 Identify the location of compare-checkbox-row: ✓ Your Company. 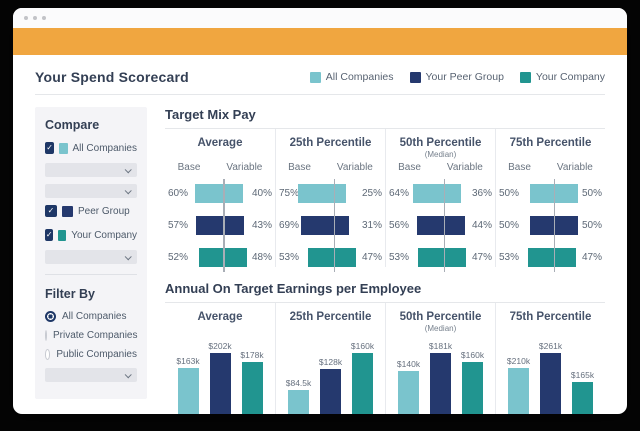
(91, 235).